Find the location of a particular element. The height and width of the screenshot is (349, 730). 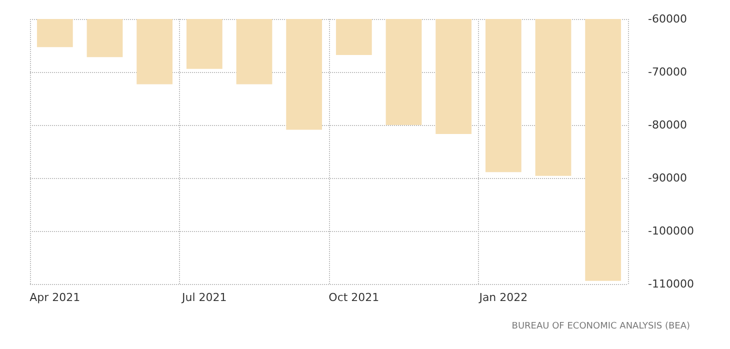

x-tick-label: Oct 2021 is located at coordinates (354, 297).